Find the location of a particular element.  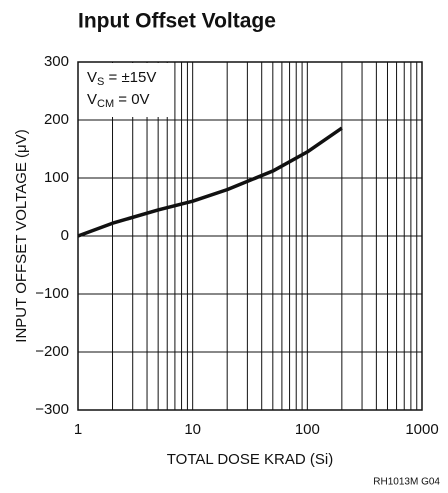

annotation-sub: S is located at coordinates (100, 82).